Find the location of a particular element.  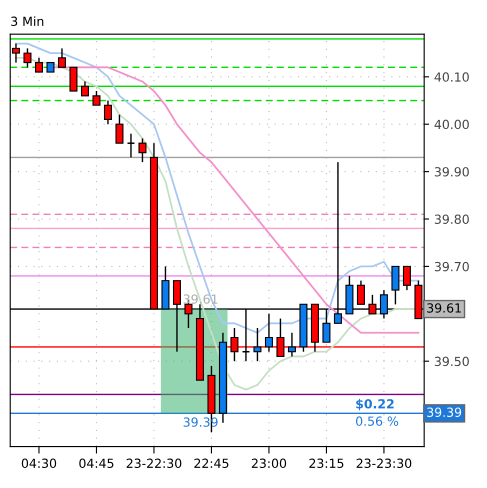

chart-title: 3 Min is located at coordinates (27, 21).